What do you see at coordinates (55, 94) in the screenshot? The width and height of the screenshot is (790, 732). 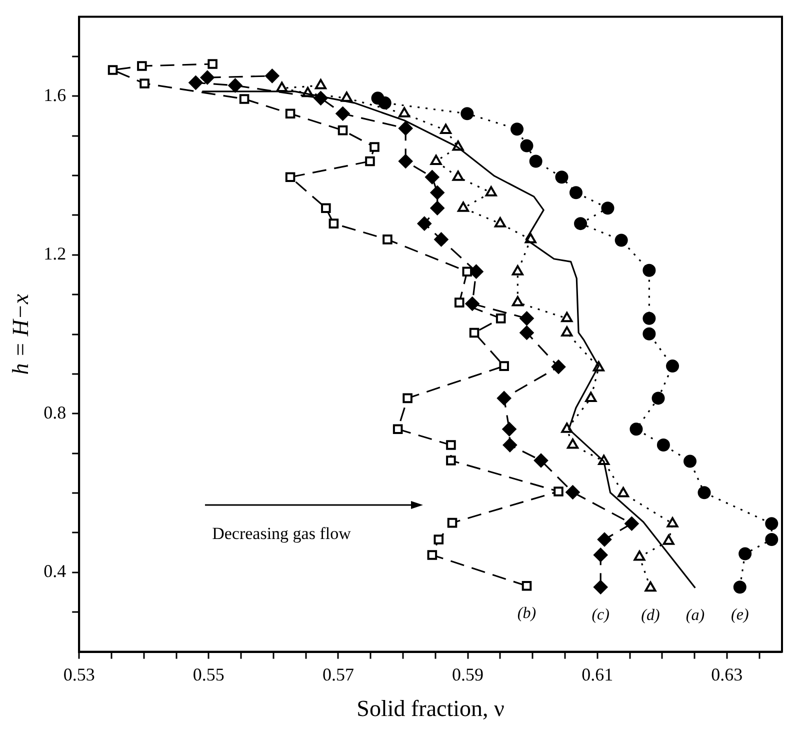 I see `y-tick-label: 1.6` at bounding box center [55, 94].